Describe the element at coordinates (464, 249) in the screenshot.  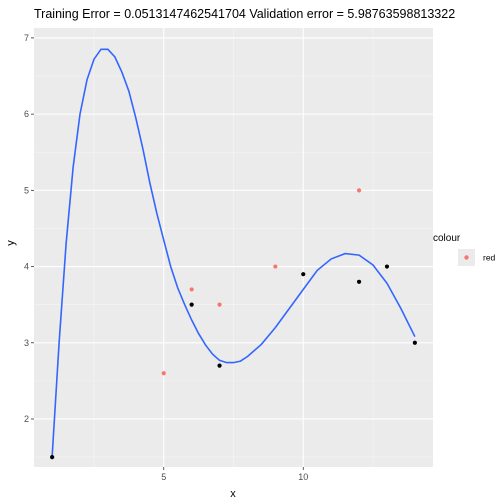
I see `legend: colour red` at that location.